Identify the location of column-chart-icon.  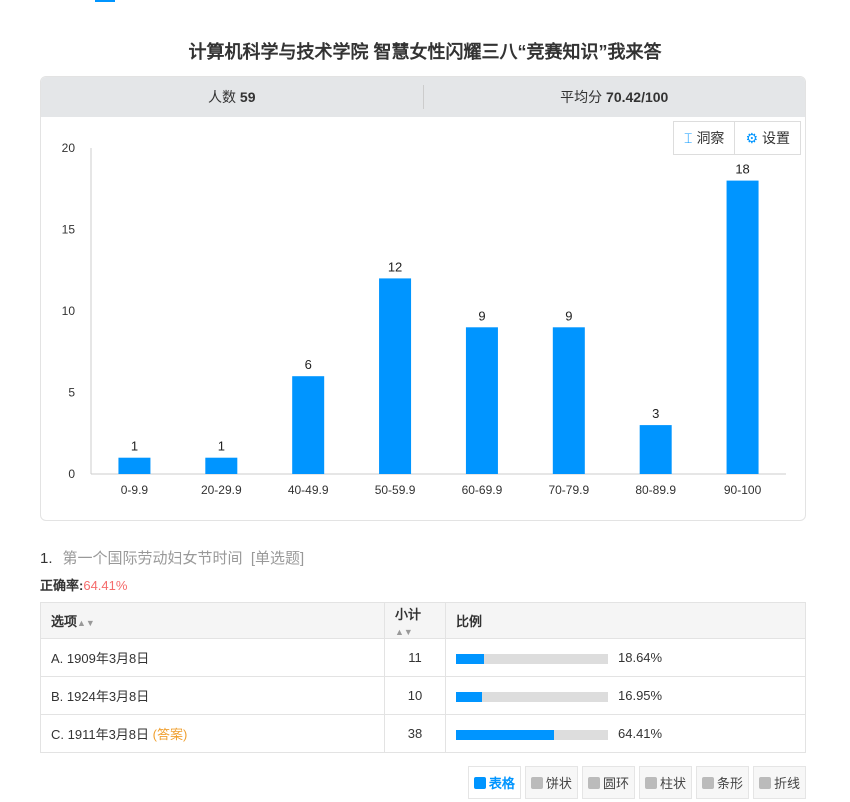
(650, 782).